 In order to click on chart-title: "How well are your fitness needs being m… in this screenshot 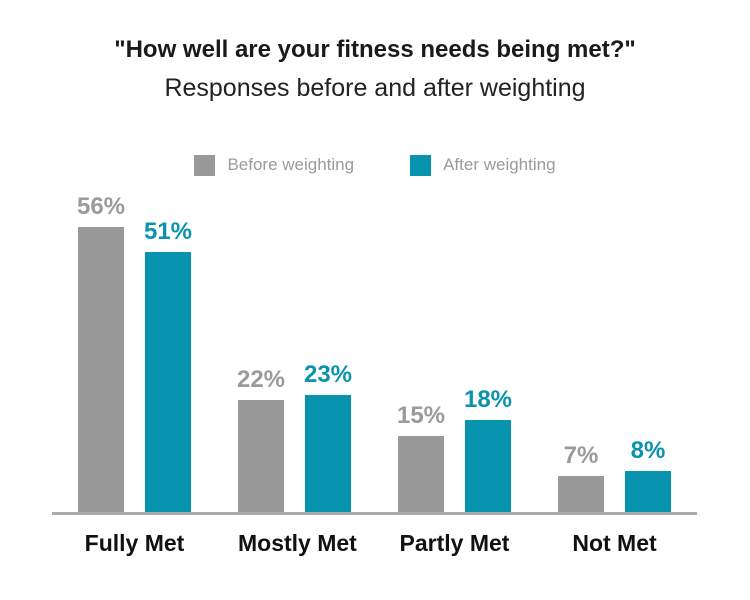, I will do `click(375, 49)`.